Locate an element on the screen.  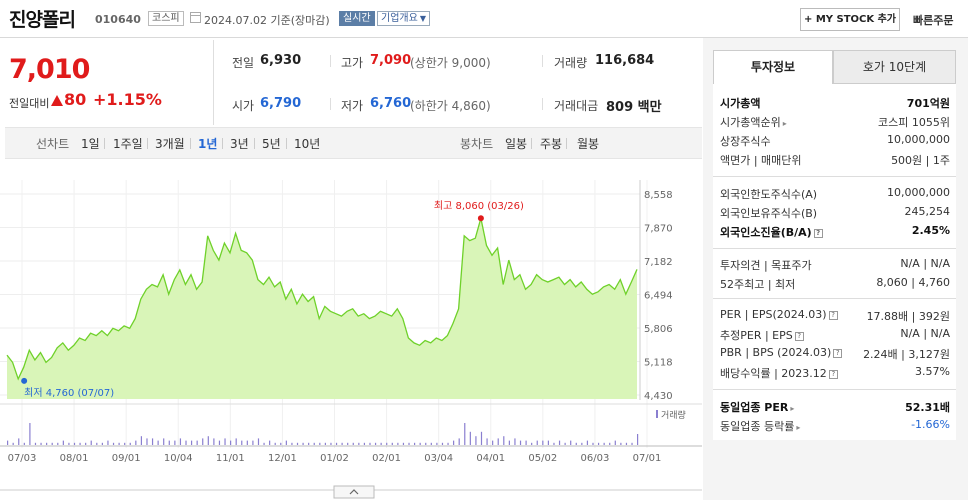
low-label: 저가 is located at coordinates (352, 106).